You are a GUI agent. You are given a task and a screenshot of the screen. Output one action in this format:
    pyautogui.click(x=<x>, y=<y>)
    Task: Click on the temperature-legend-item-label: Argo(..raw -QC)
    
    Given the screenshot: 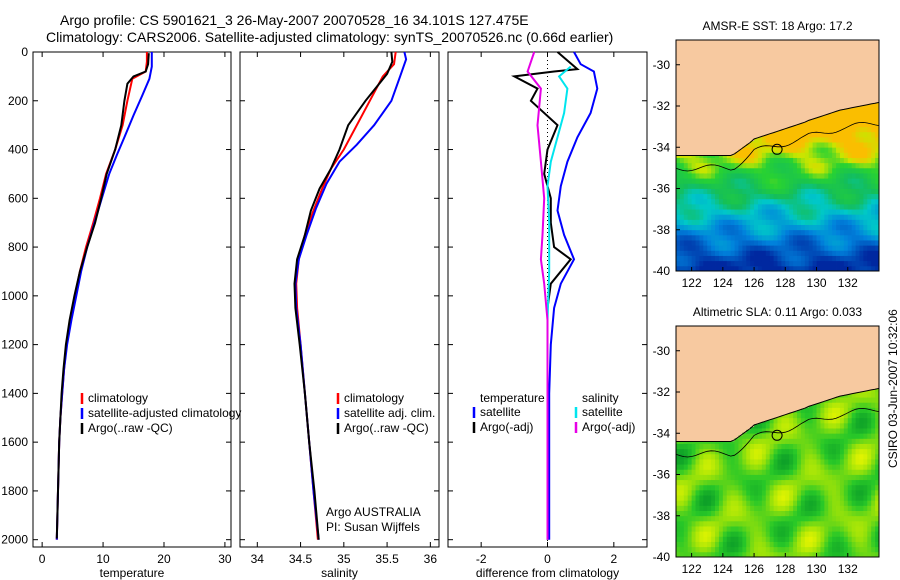 What is the action you would take?
    pyautogui.click(x=130, y=428)
    